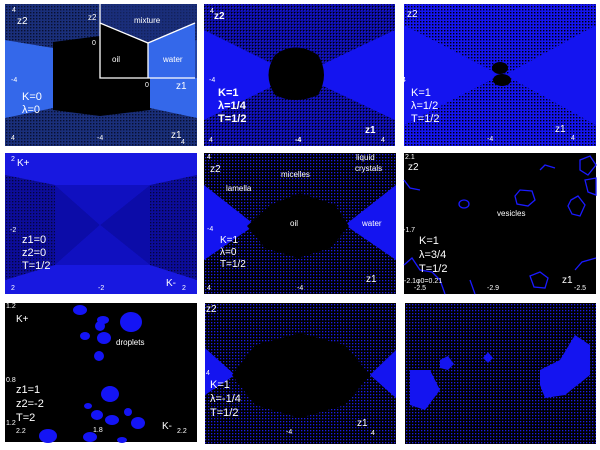 The width and height of the screenshot is (600, 450). What do you see at coordinates (425, 106) in the screenshot?
I see `param-label: λ=1/2` at bounding box center [425, 106].